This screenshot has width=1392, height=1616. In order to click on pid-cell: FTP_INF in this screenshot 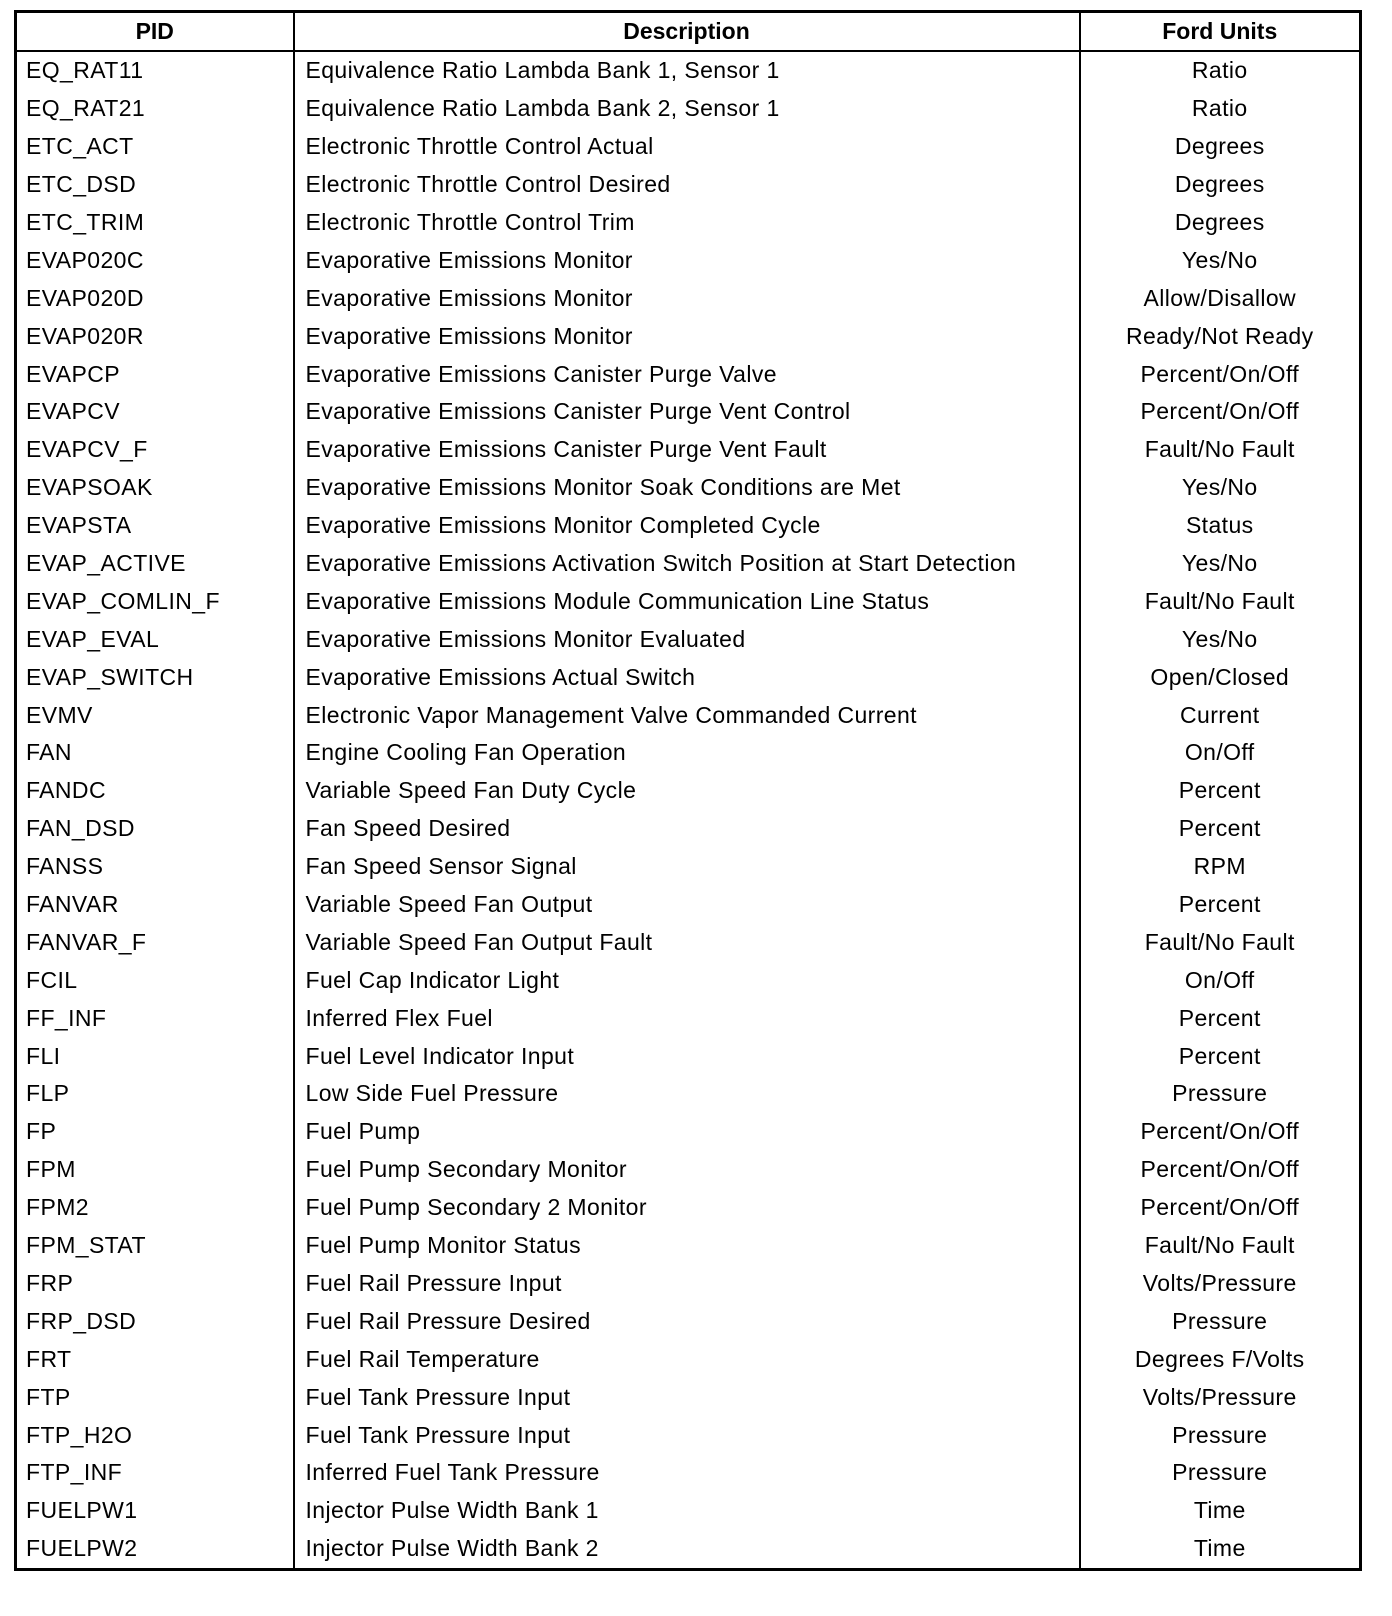, I will do `click(154, 1472)`.